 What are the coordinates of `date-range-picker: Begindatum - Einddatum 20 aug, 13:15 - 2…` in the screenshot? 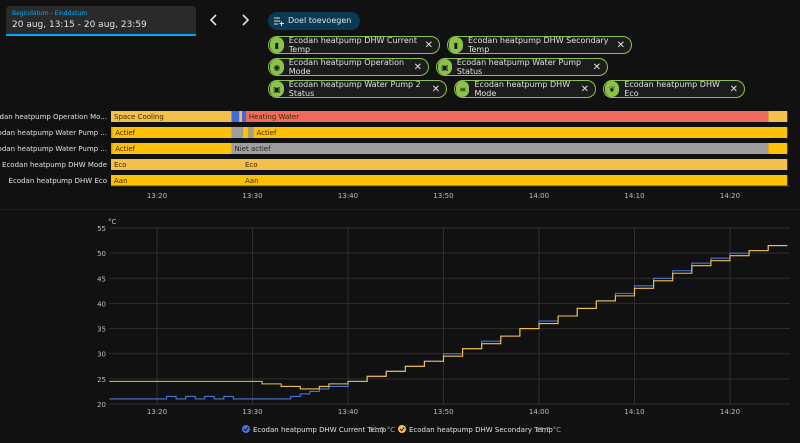 It's located at (101, 21).